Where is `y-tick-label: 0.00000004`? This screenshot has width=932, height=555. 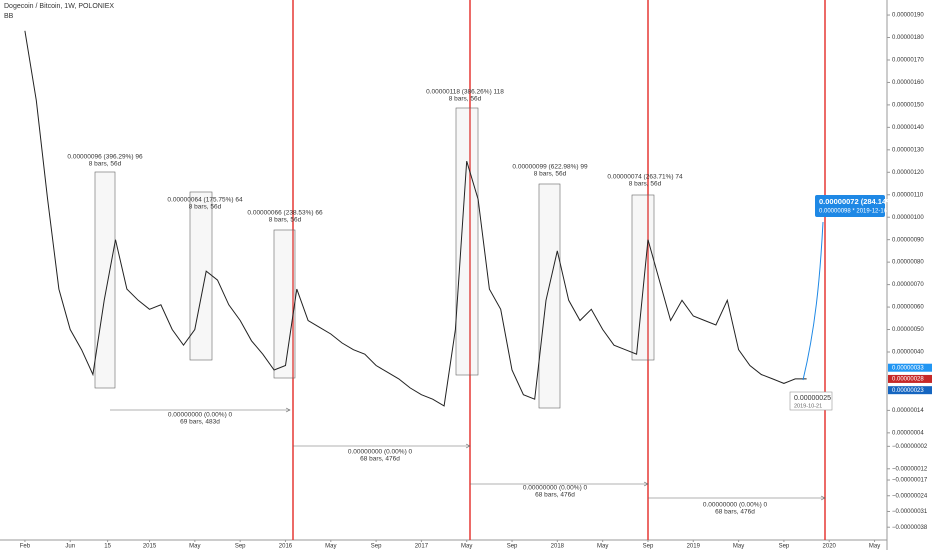 y-tick-label: 0.00000004 is located at coordinates (908, 433).